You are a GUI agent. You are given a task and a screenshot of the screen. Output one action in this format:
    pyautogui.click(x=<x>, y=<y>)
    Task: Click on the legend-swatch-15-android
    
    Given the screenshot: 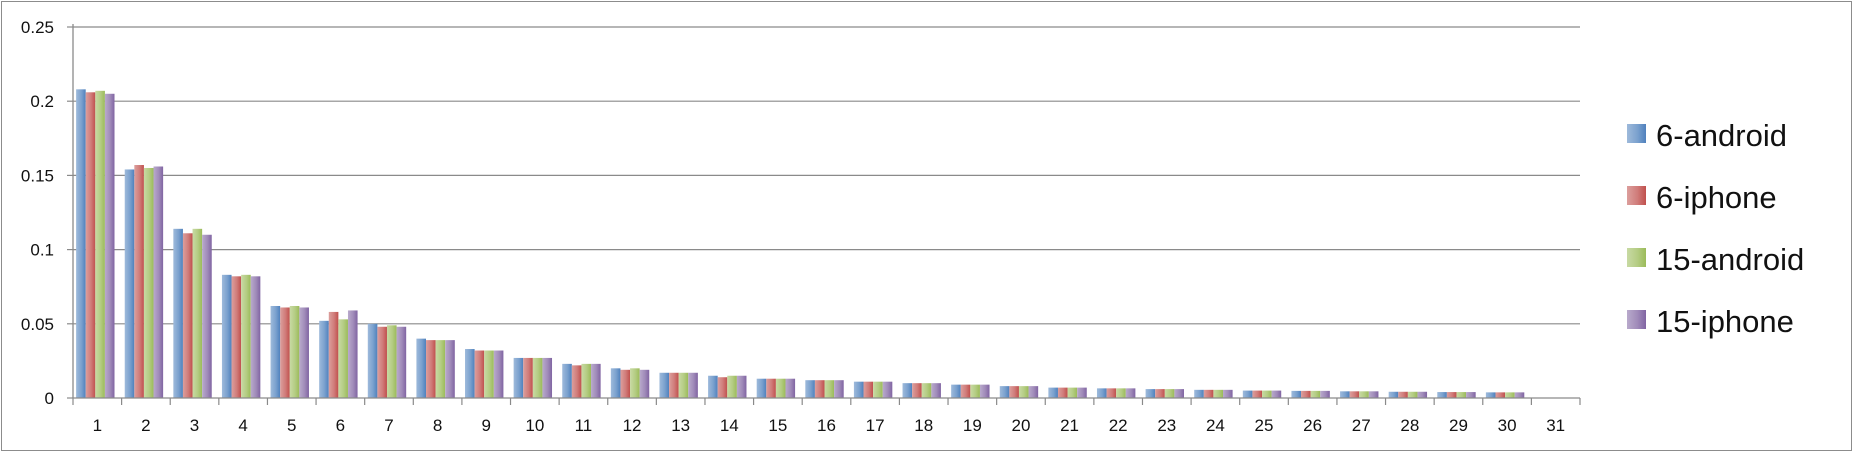 What is the action you would take?
    pyautogui.click(x=1636, y=257)
    